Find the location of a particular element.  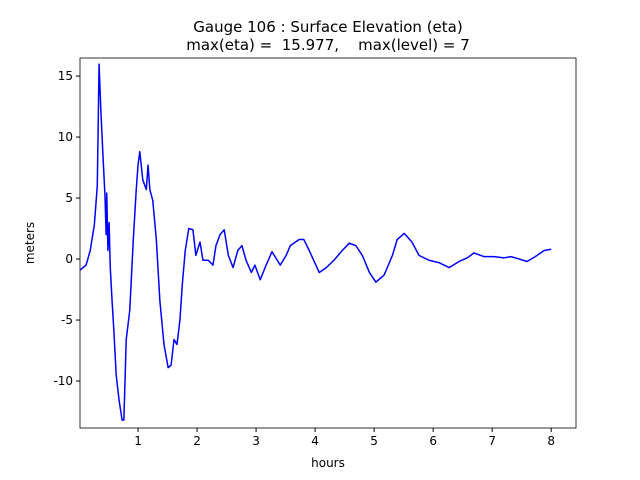

x-tick-label: 4 is located at coordinates (315, 441).